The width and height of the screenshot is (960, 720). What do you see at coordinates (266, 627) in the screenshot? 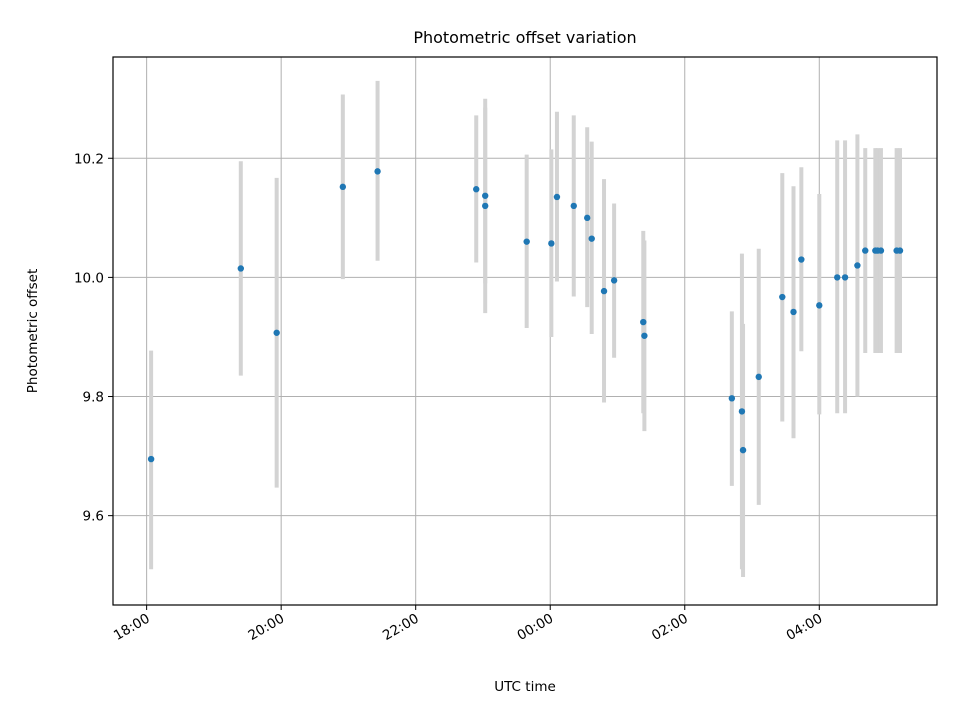
I see `x-tick-label: 20:00` at bounding box center [266, 627].